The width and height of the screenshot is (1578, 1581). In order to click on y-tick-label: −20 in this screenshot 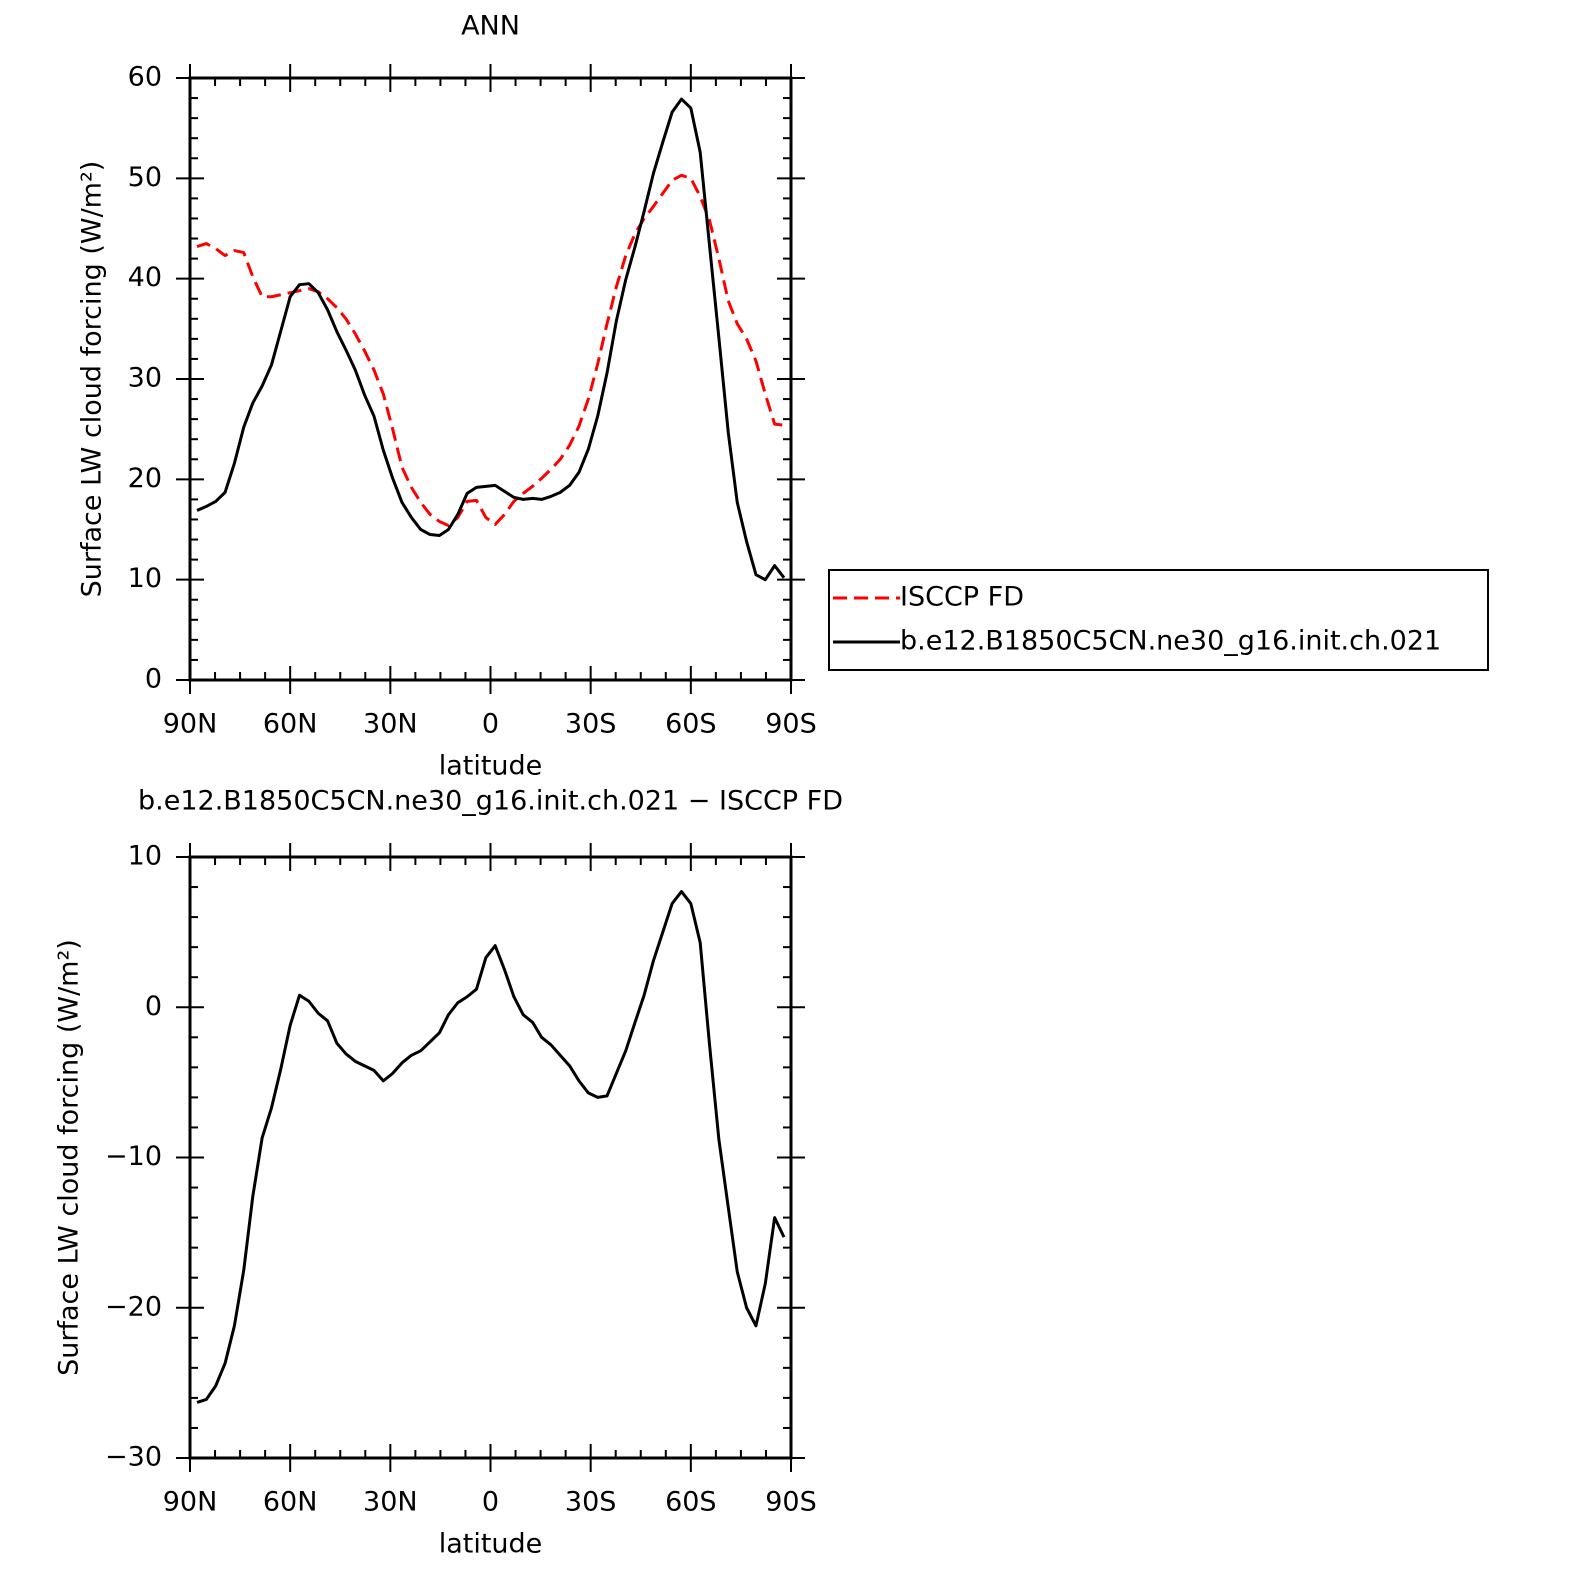, I will do `click(133, 1306)`.